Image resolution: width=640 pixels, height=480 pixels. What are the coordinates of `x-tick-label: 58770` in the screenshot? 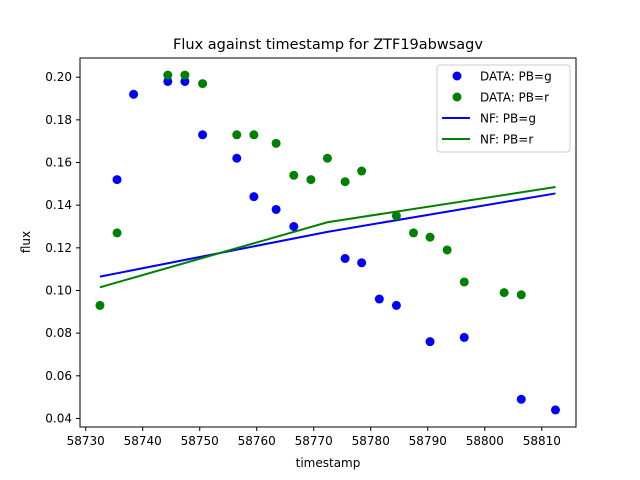 It's located at (314, 441).